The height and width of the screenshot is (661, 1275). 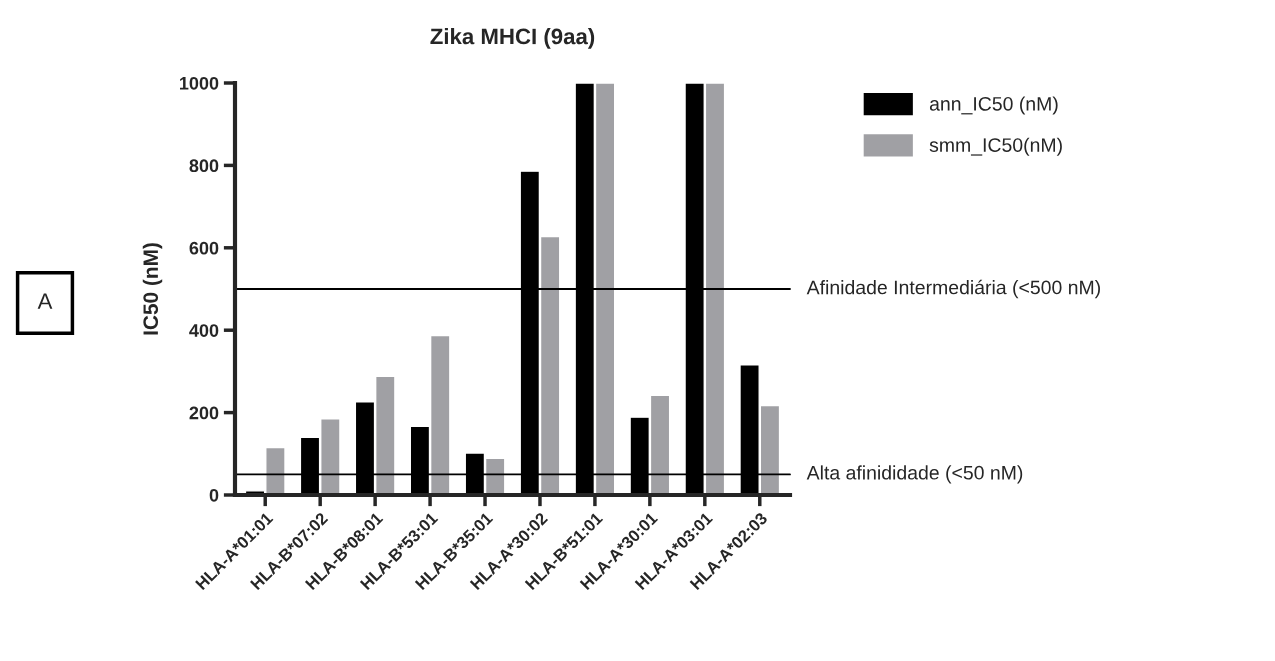 I want to click on legend-label: smm_IC50(nM), so click(x=995, y=146).